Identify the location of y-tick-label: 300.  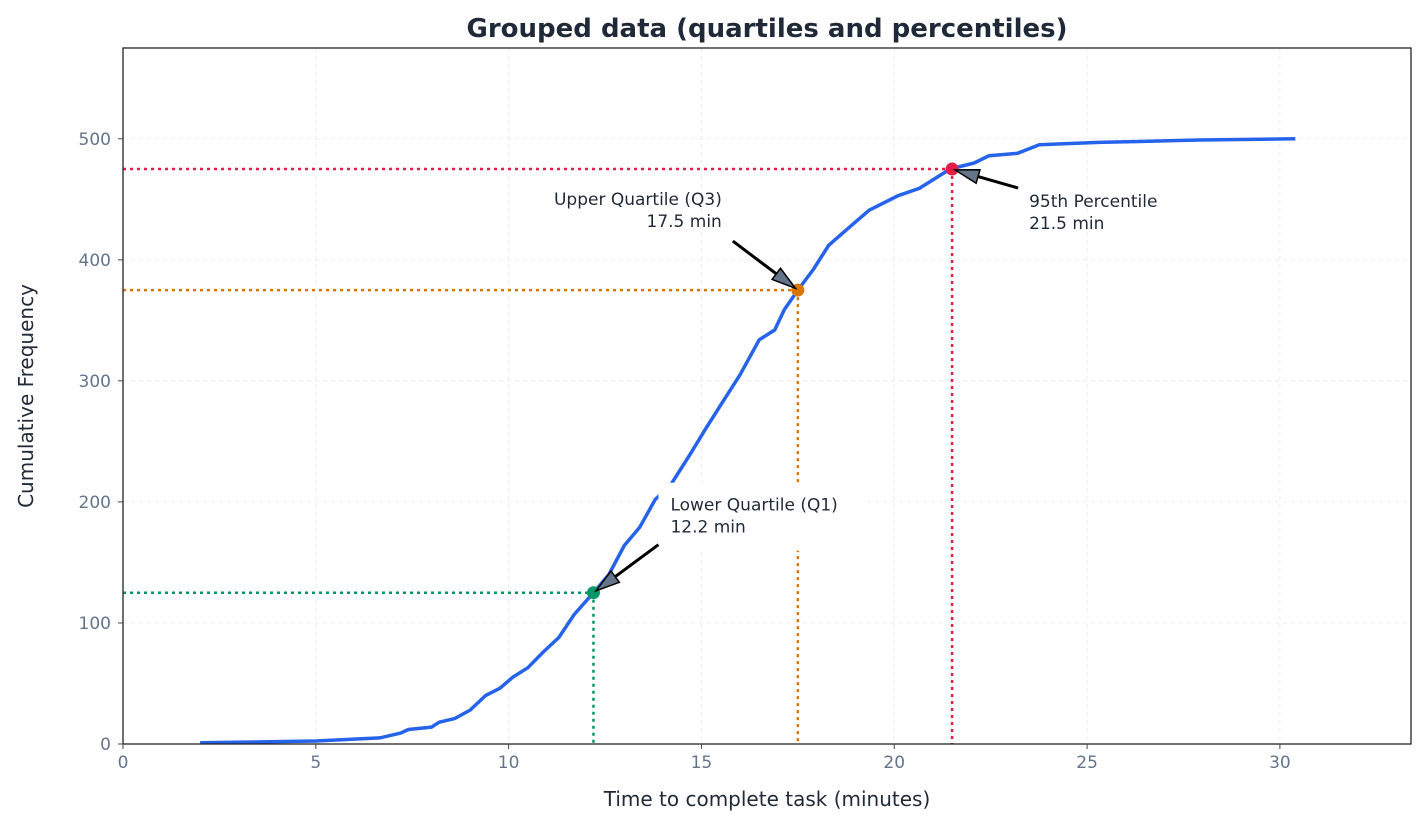
(95, 382).